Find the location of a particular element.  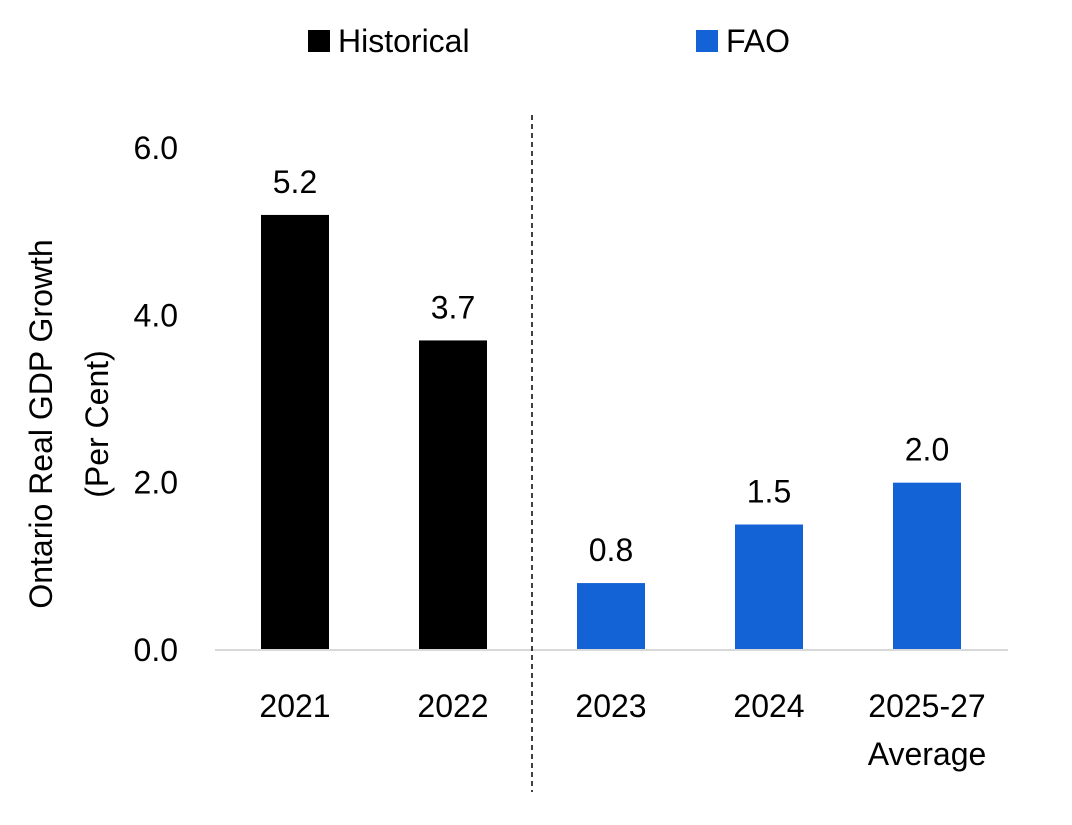

y-tick-label: 0.0 is located at coordinates (156, 650).